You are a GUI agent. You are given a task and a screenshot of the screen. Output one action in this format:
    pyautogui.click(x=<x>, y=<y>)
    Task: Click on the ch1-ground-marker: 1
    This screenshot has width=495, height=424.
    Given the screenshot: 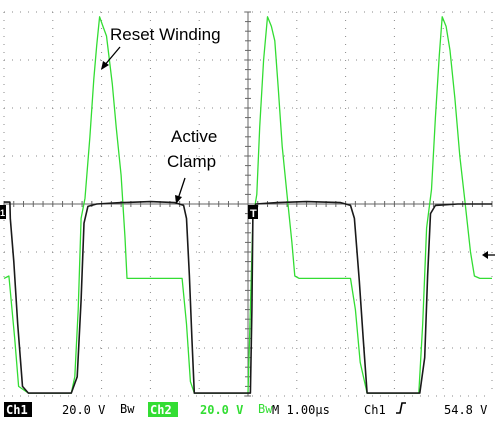 What is the action you would take?
    pyautogui.click(x=3, y=212)
    